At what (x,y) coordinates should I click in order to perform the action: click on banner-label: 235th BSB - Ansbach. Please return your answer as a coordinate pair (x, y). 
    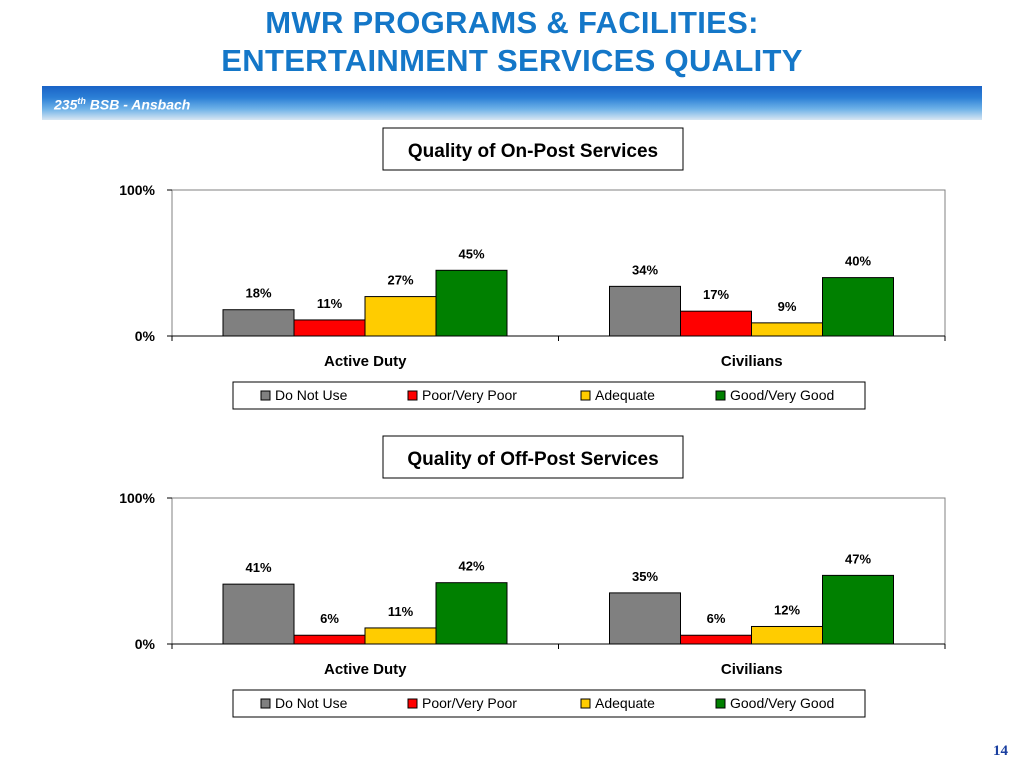
    Looking at the image, I should click on (122, 104).